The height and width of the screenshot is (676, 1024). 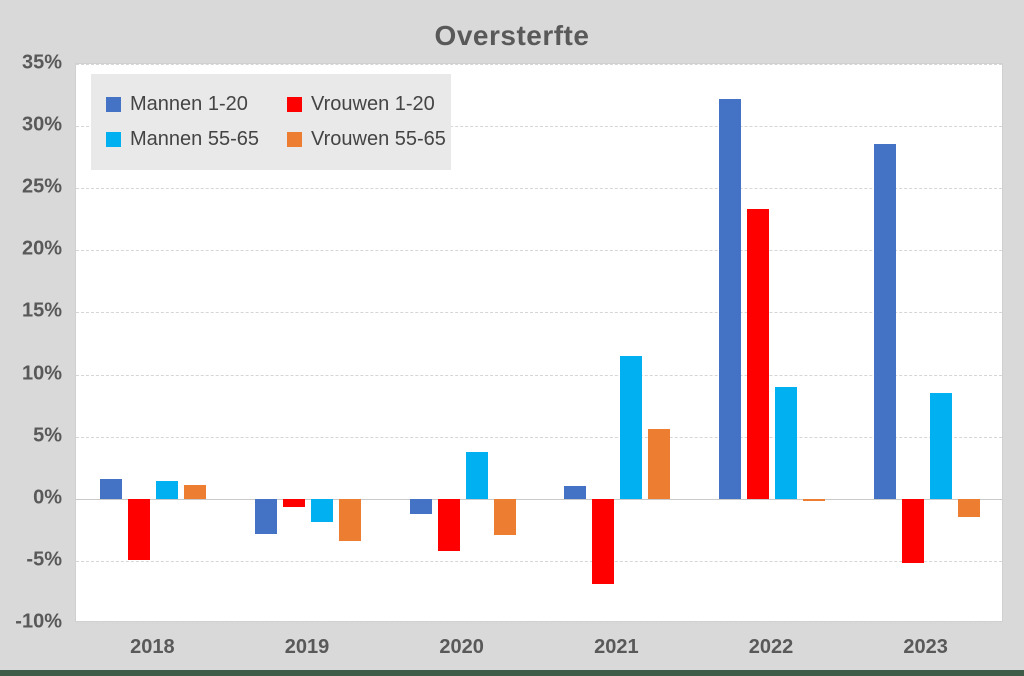 What do you see at coordinates (616, 647) in the screenshot?
I see `x-tick-label: 2021` at bounding box center [616, 647].